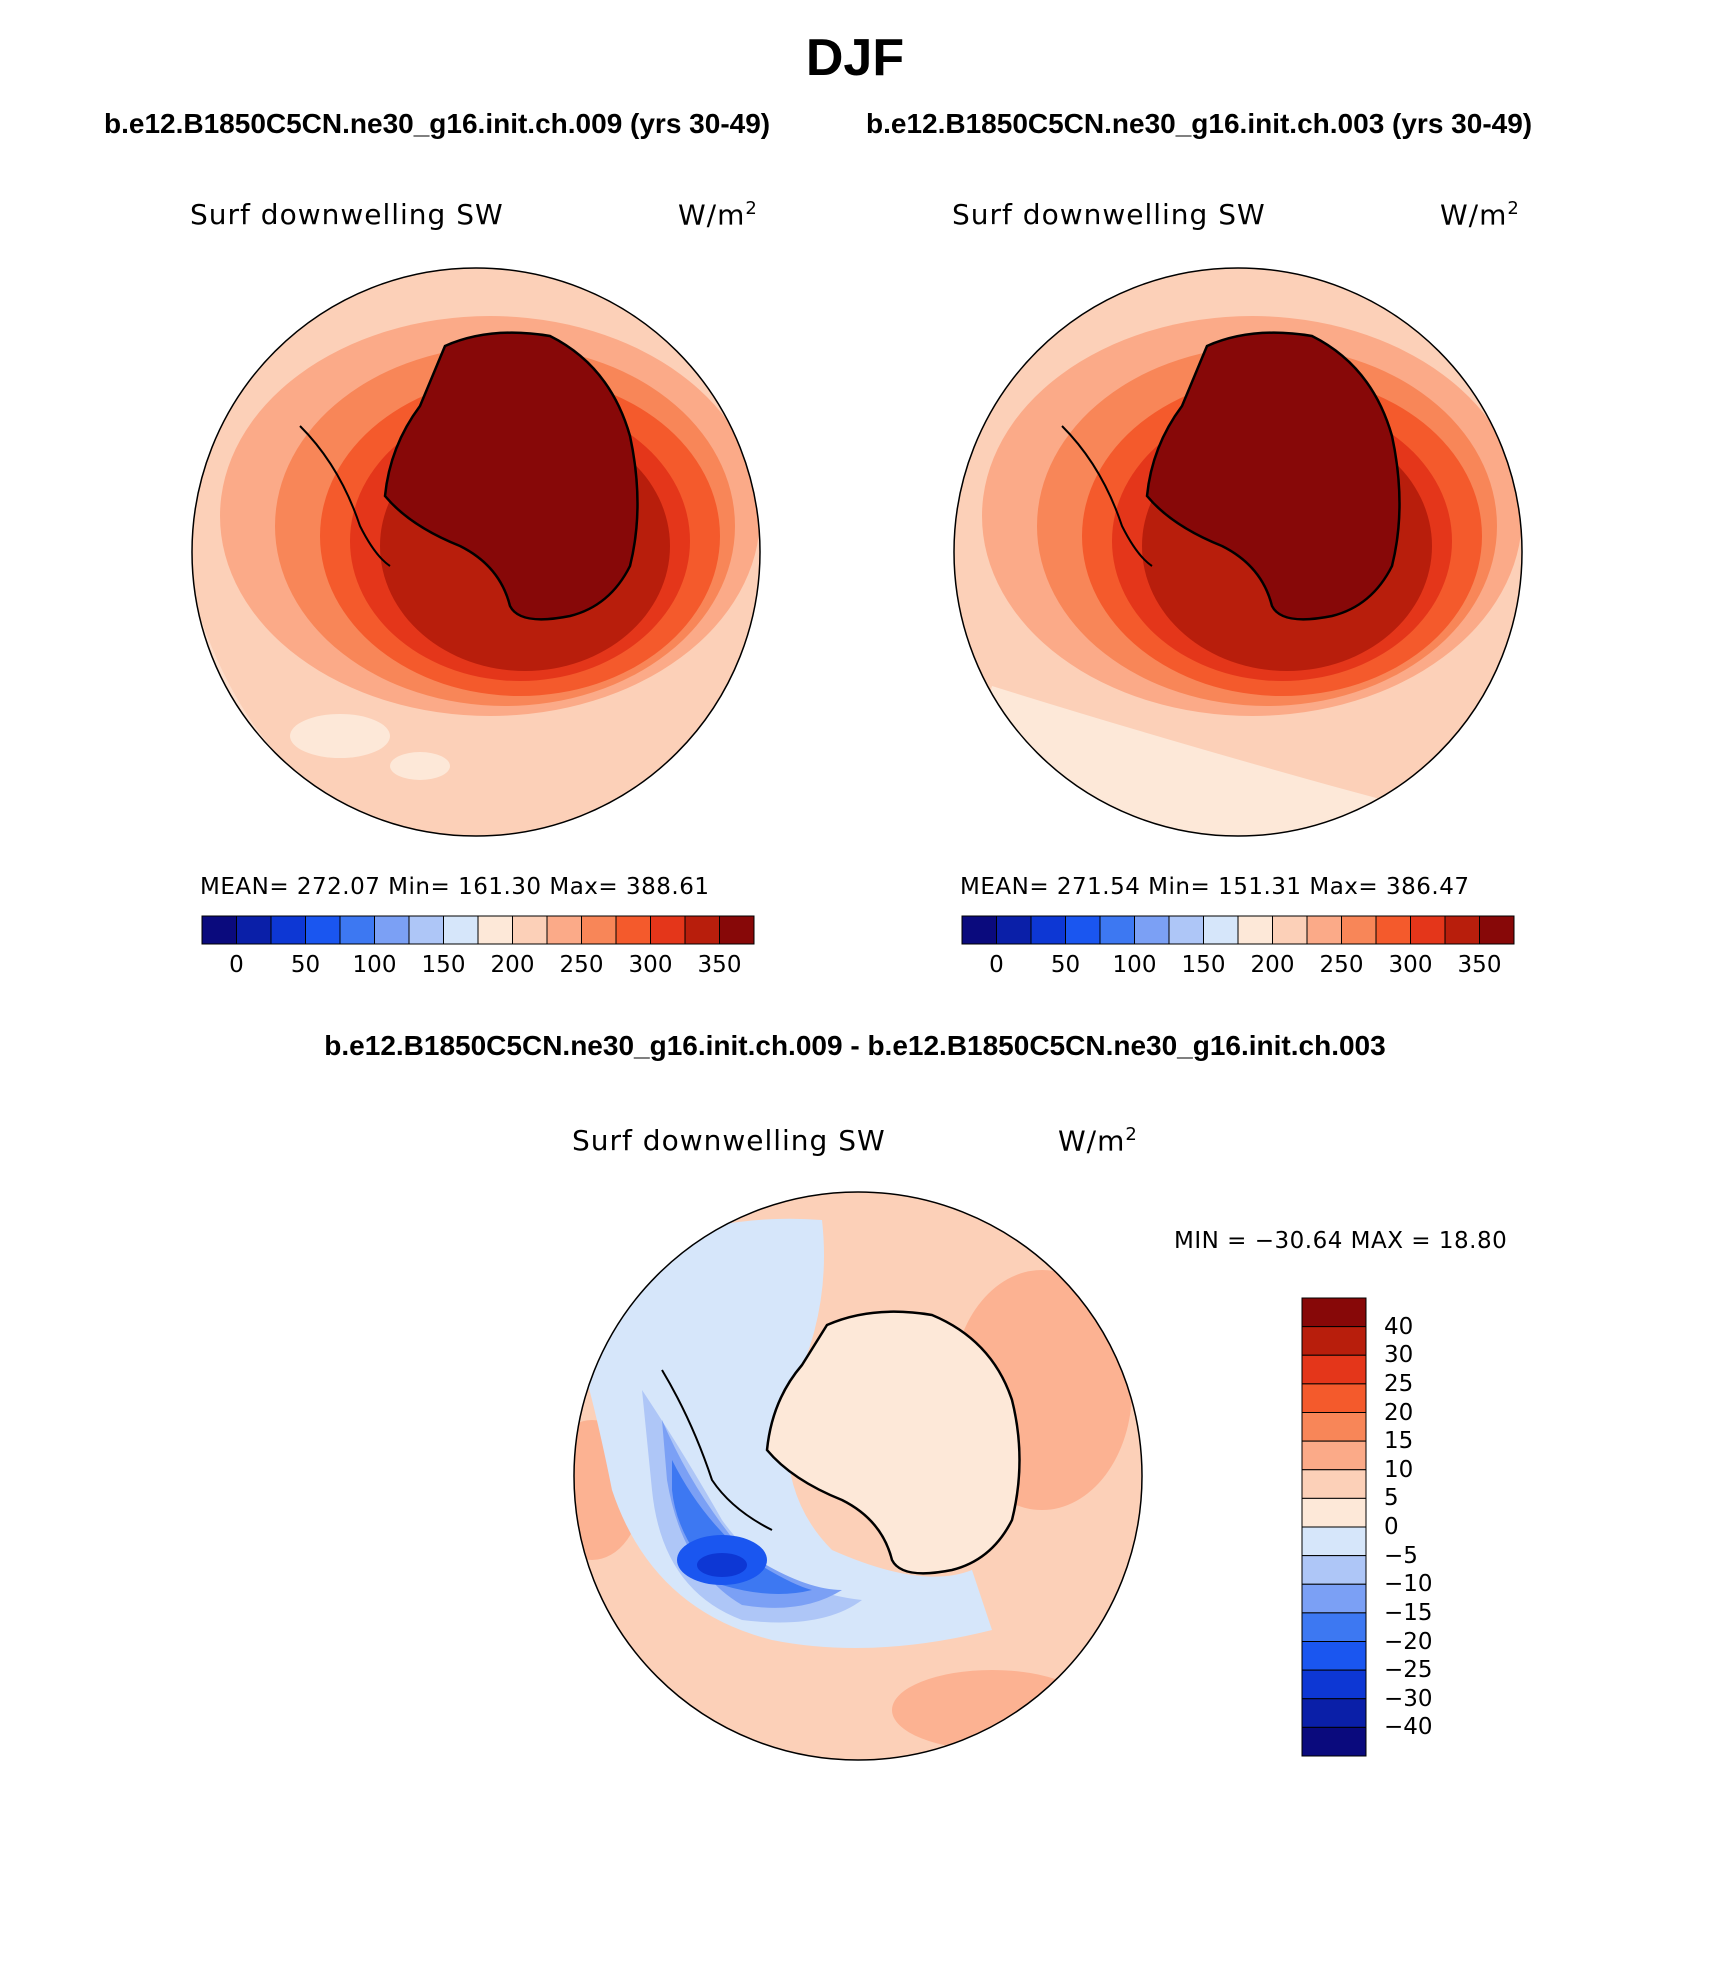 This screenshot has width=1710, height=1972. I want to click on colorbar-tick-label: −15, so click(1408, 1612).